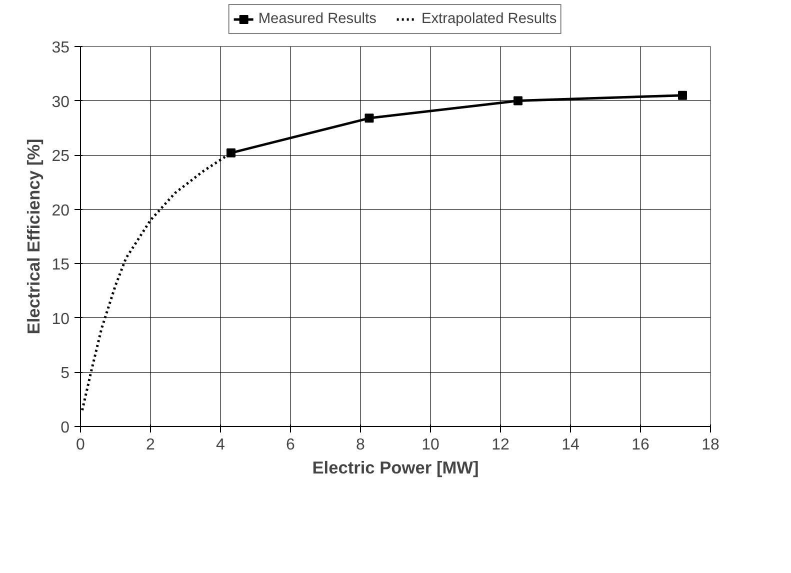  What do you see at coordinates (221, 445) in the screenshot?
I see `x-tick-label: 4` at bounding box center [221, 445].